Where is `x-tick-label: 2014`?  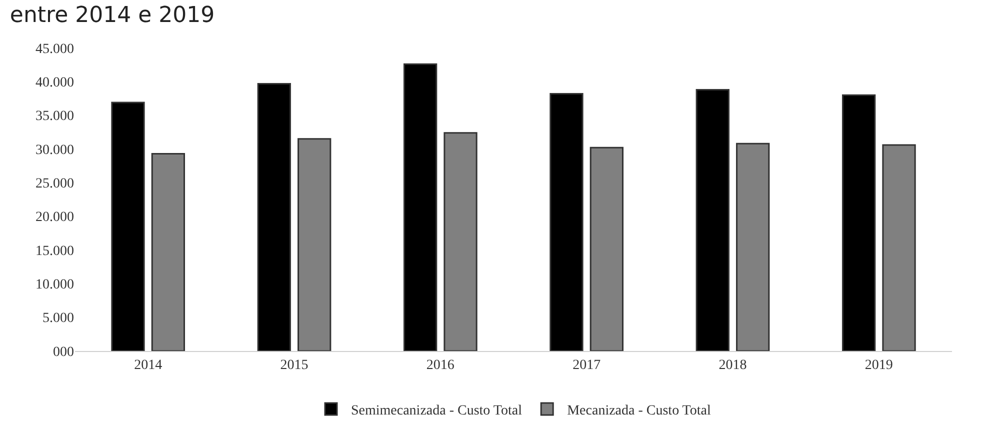 x-tick-label: 2014 is located at coordinates (148, 365).